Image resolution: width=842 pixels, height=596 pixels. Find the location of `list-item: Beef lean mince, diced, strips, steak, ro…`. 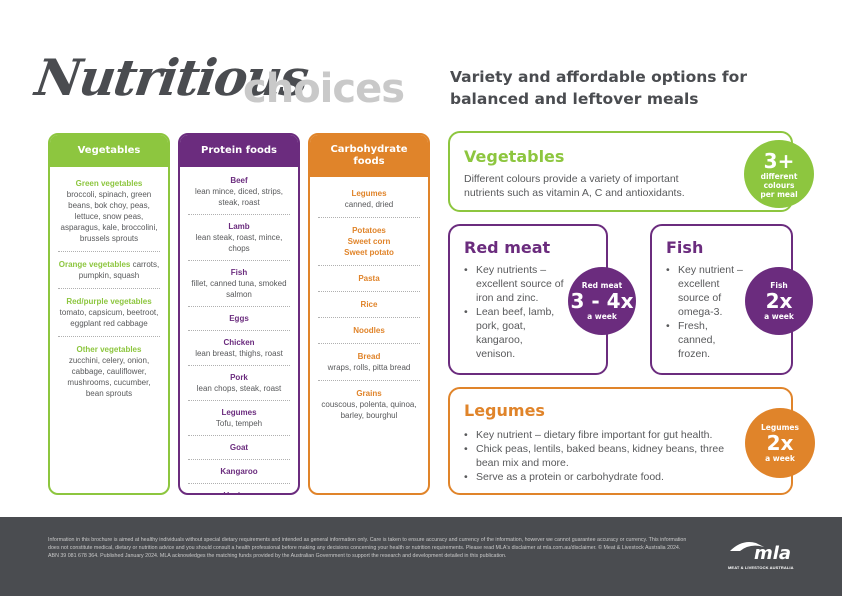

list-item: Beef lean mince, diced, strips, steak, ro… is located at coordinates (239, 192).